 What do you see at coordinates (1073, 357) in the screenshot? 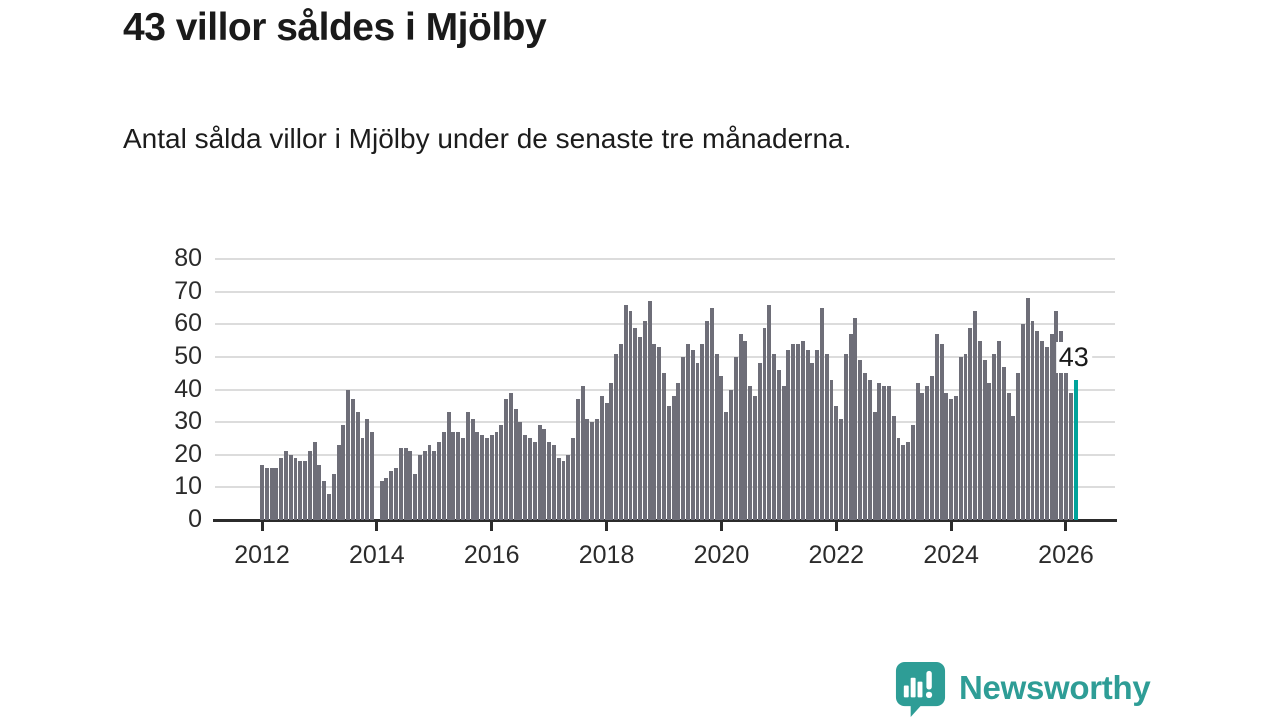
I see `value-annotation: 43` at bounding box center [1073, 357].